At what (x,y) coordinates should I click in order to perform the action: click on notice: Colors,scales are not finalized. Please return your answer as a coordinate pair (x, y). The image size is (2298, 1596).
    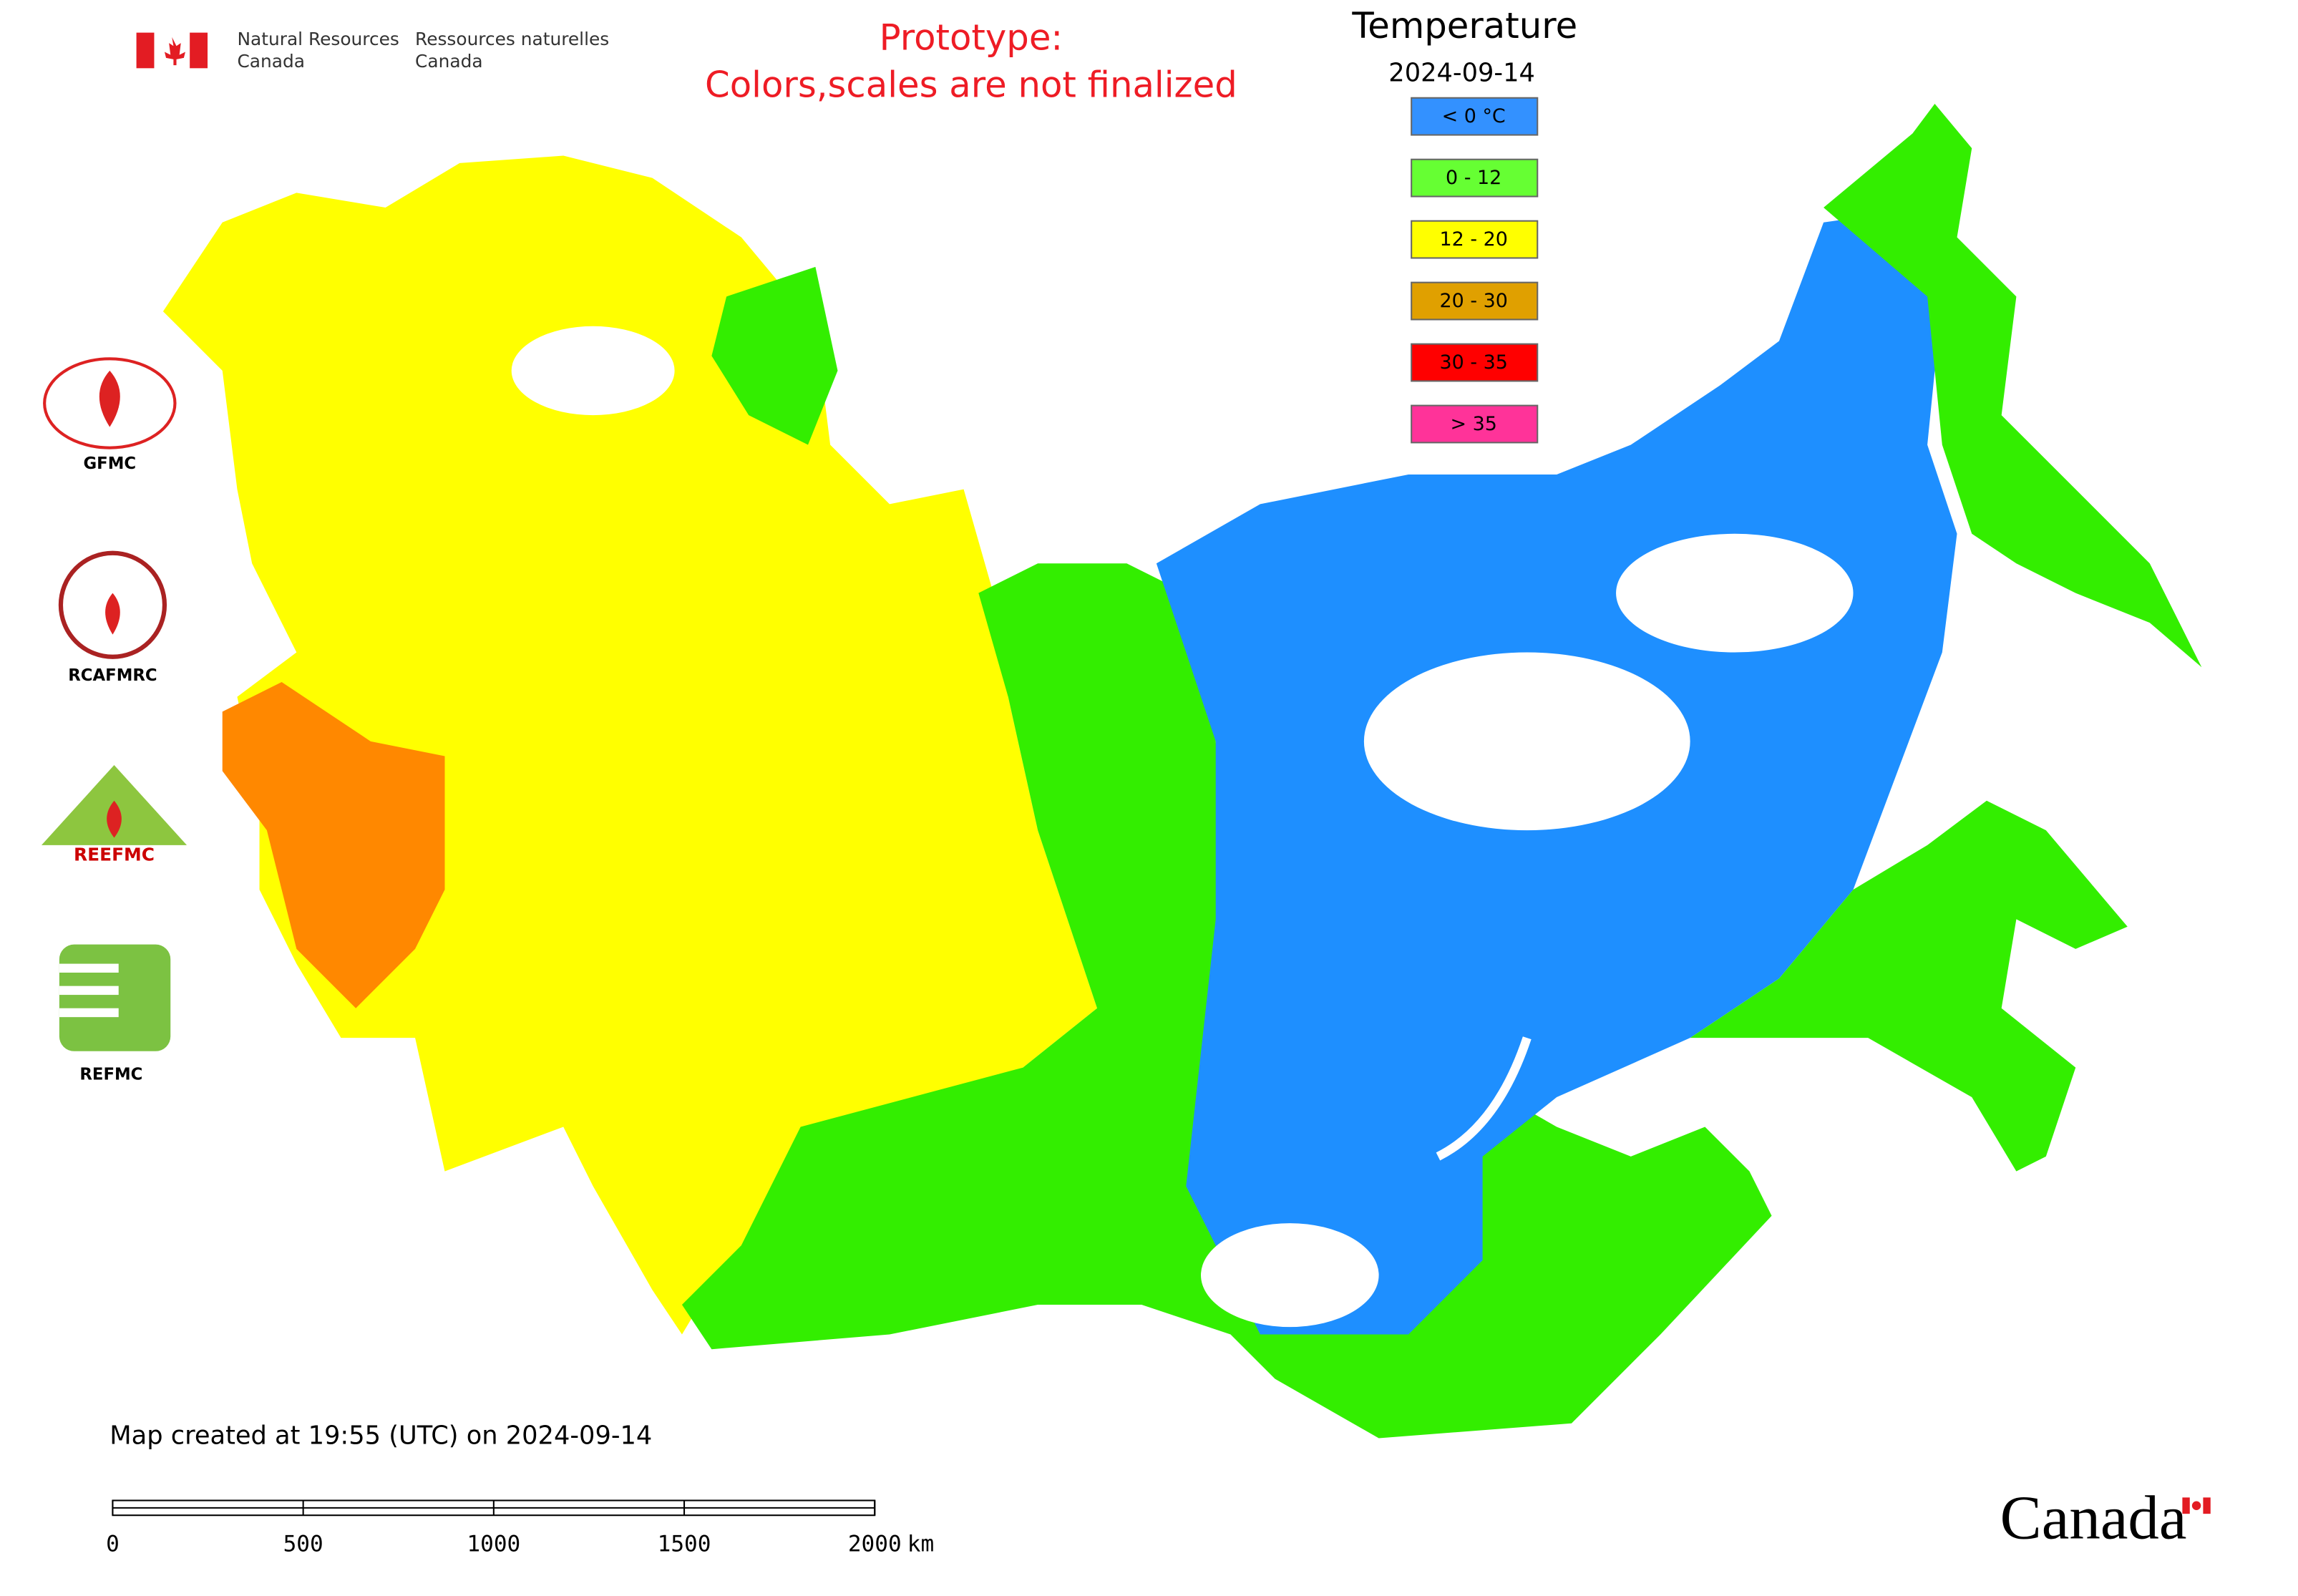
    Looking at the image, I should click on (971, 85).